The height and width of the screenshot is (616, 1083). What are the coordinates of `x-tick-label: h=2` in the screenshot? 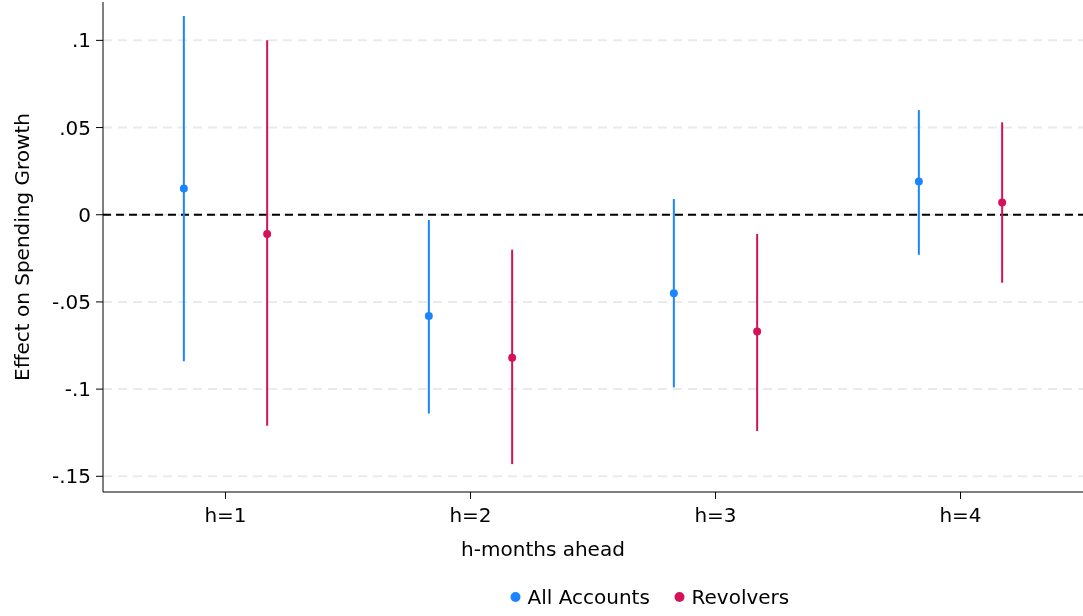 It's located at (470, 515).